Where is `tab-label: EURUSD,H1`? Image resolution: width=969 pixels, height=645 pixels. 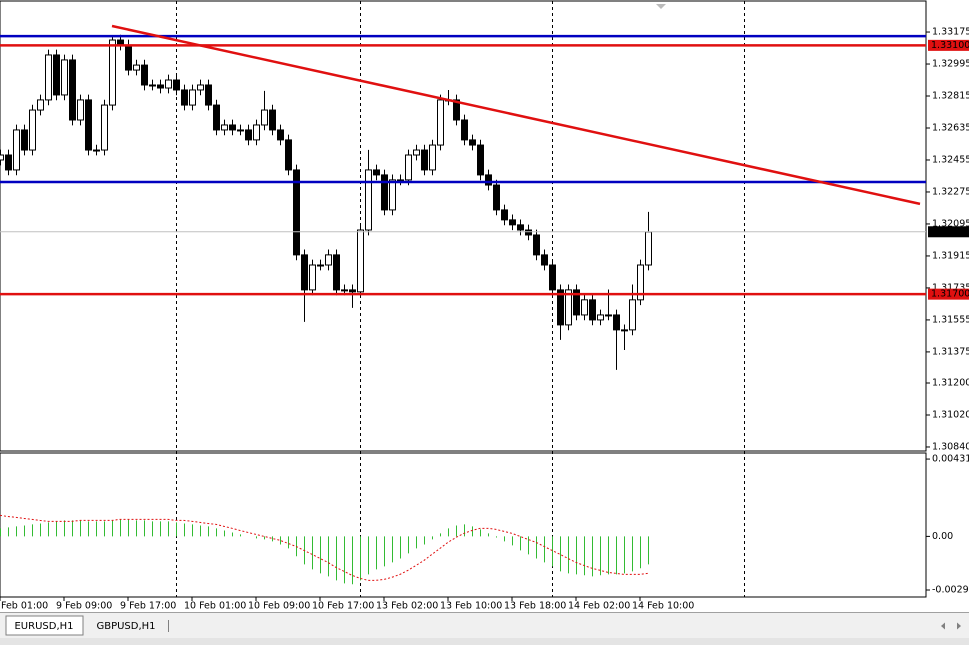 tab-label: EURUSD,H1 is located at coordinates (43, 626).